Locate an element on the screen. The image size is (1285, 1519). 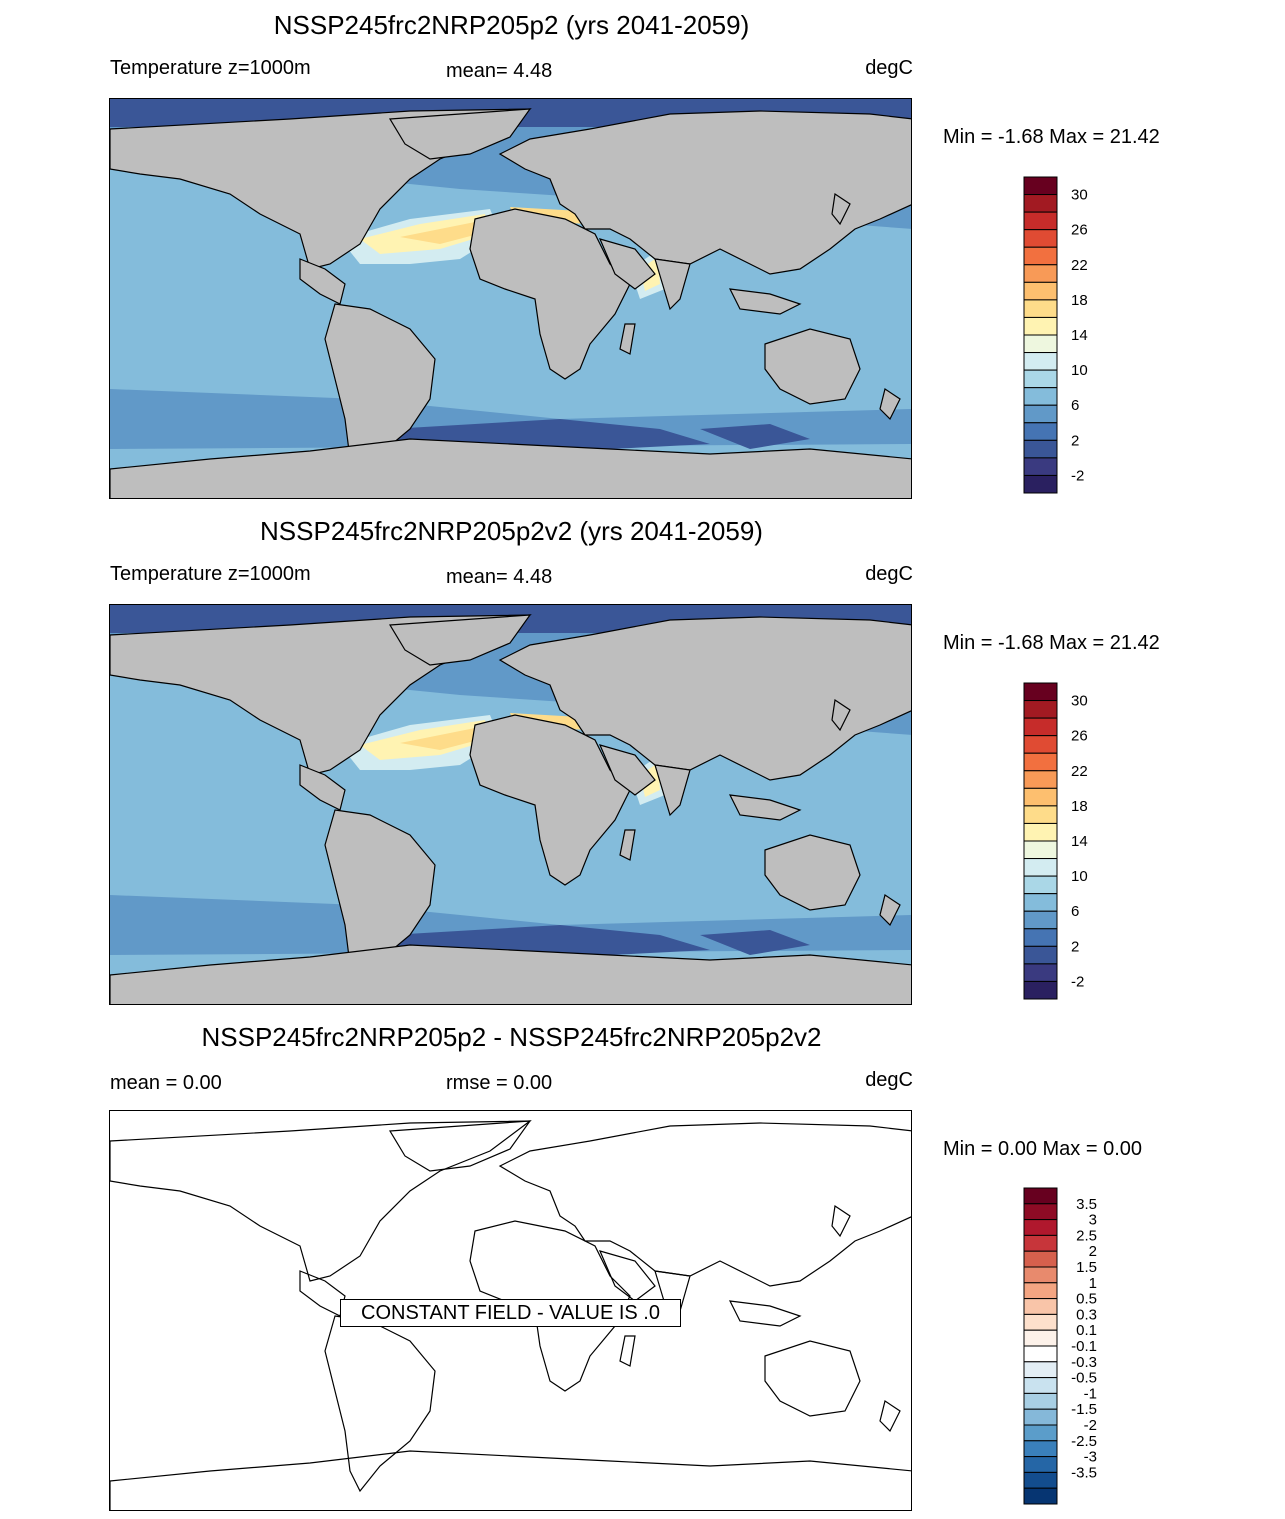
panel1-title: NSSP245frc2NRP205p2 (yrs 2041-2059) is located at coordinates (511, 25).